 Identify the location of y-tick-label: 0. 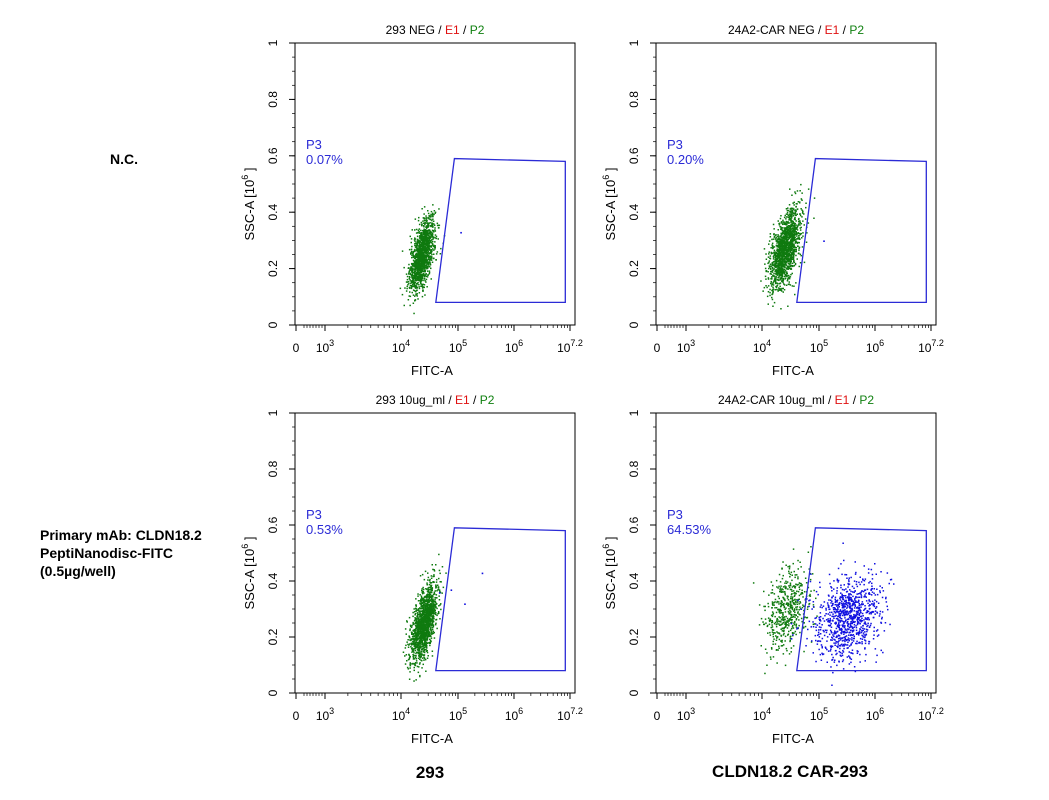
(273, 324).